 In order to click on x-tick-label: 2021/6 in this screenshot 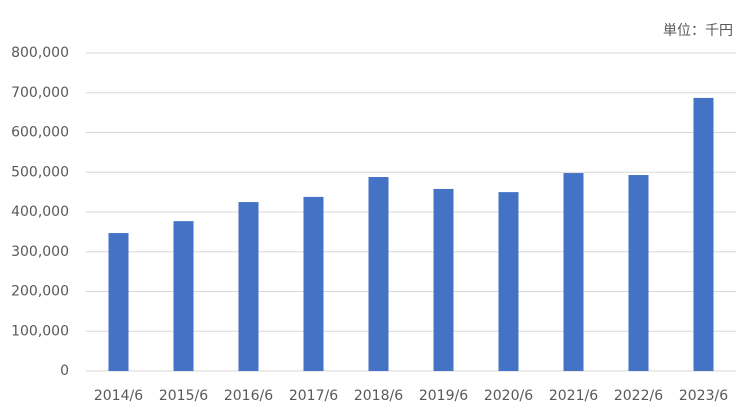, I will do `click(573, 396)`.